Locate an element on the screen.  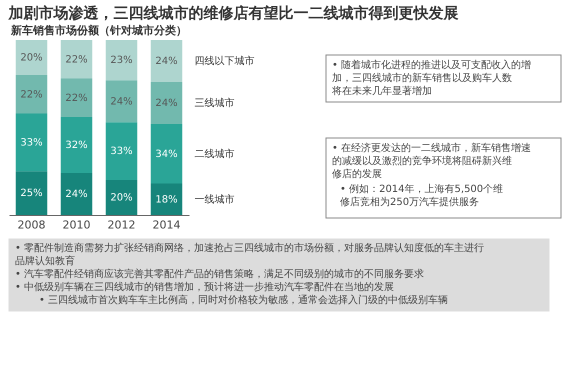
text: • 随着城市化进程的推进以及可支配收入的增加，三四线城市的新车销售以及购车人数将在未来几年显著增加 is located at coordinates (431, 78).